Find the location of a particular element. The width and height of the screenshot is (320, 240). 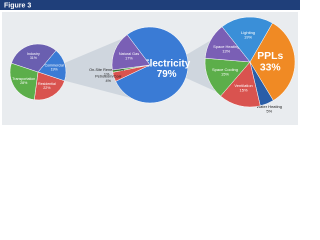

slice-value: 22% is located at coordinates (47, 88).